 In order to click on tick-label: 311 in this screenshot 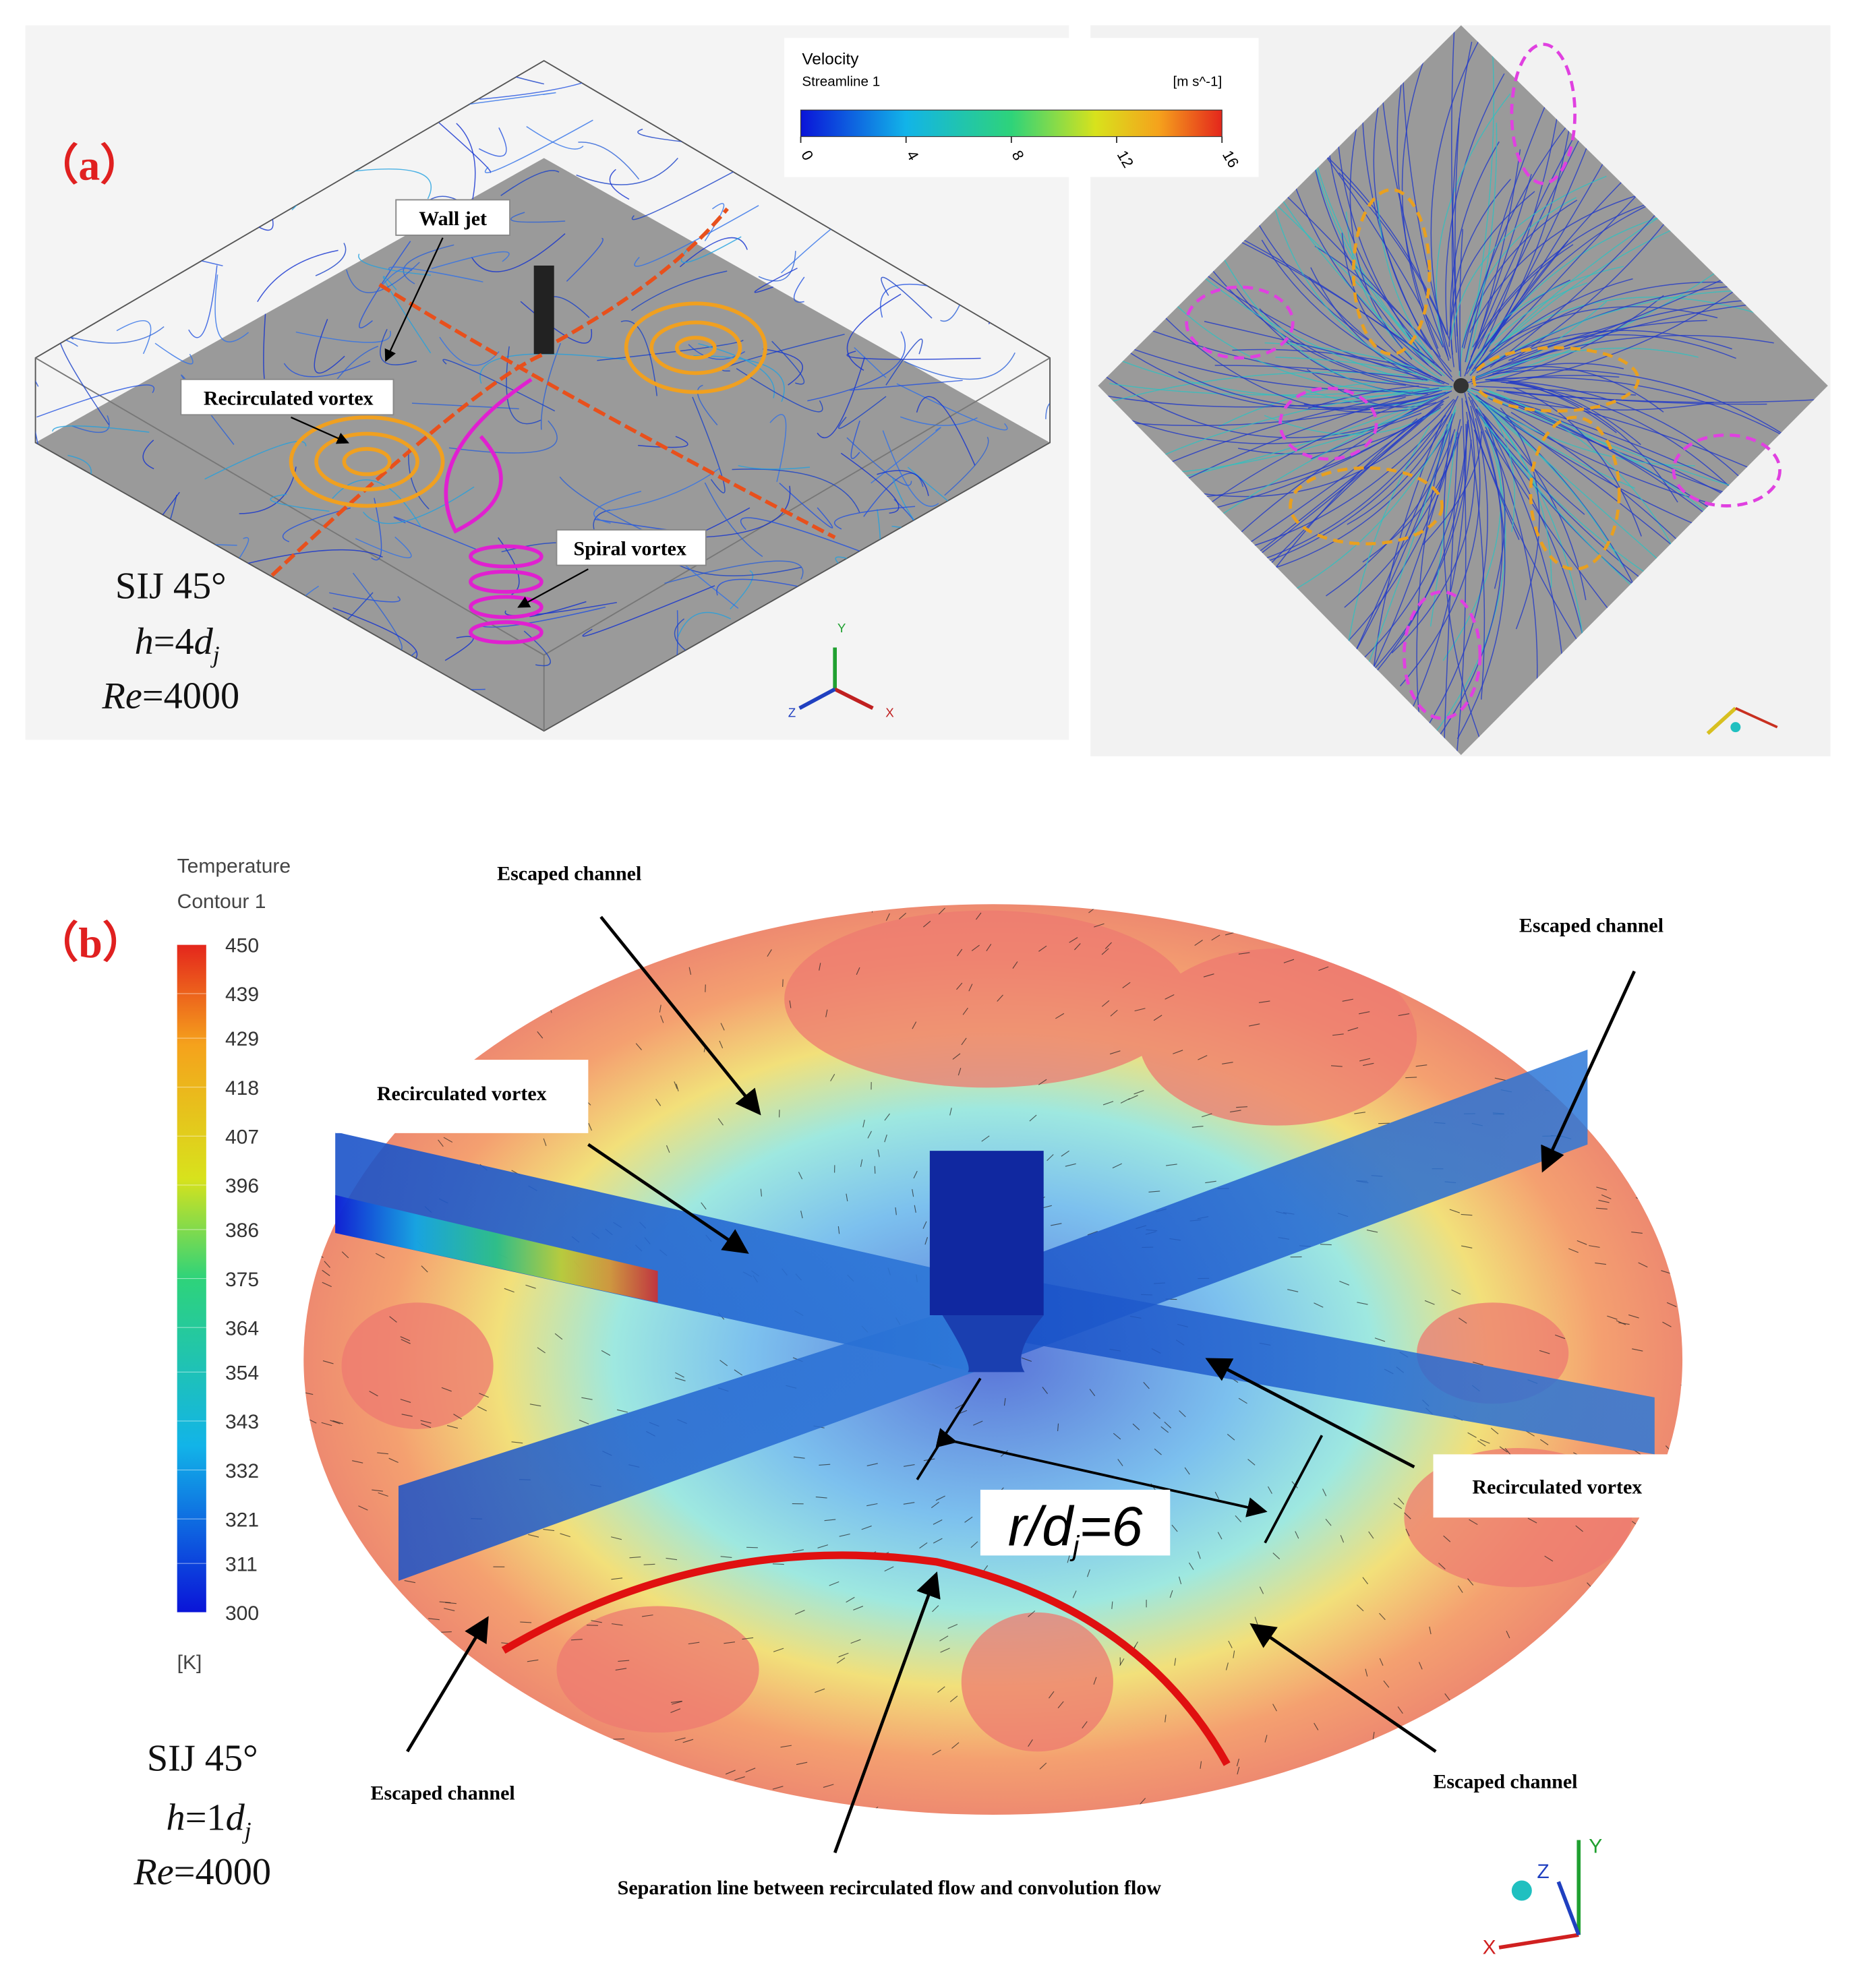, I will do `click(241, 1564)`.